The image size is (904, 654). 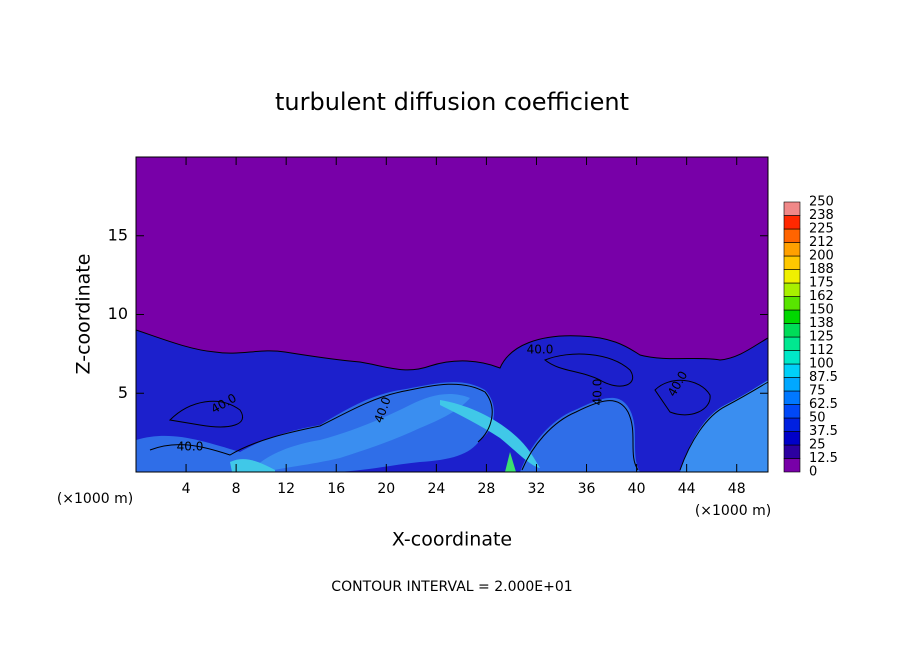 What do you see at coordinates (487, 489) in the screenshot?
I see `x-tick-label: 28` at bounding box center [487, 489].